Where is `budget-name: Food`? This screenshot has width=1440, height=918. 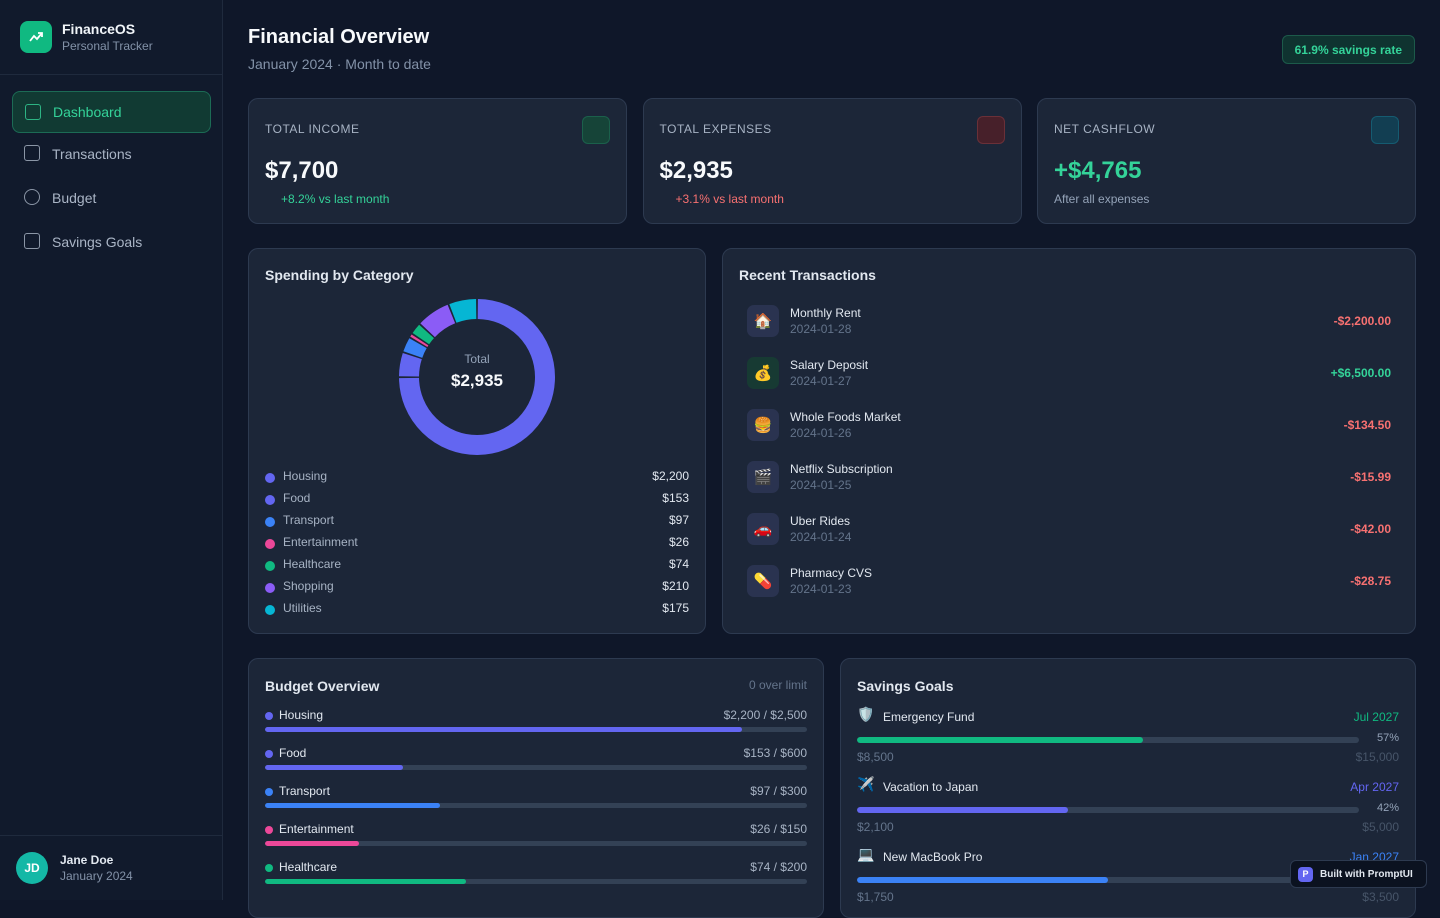
budget-name: Food is located at coordinates (293, 753).